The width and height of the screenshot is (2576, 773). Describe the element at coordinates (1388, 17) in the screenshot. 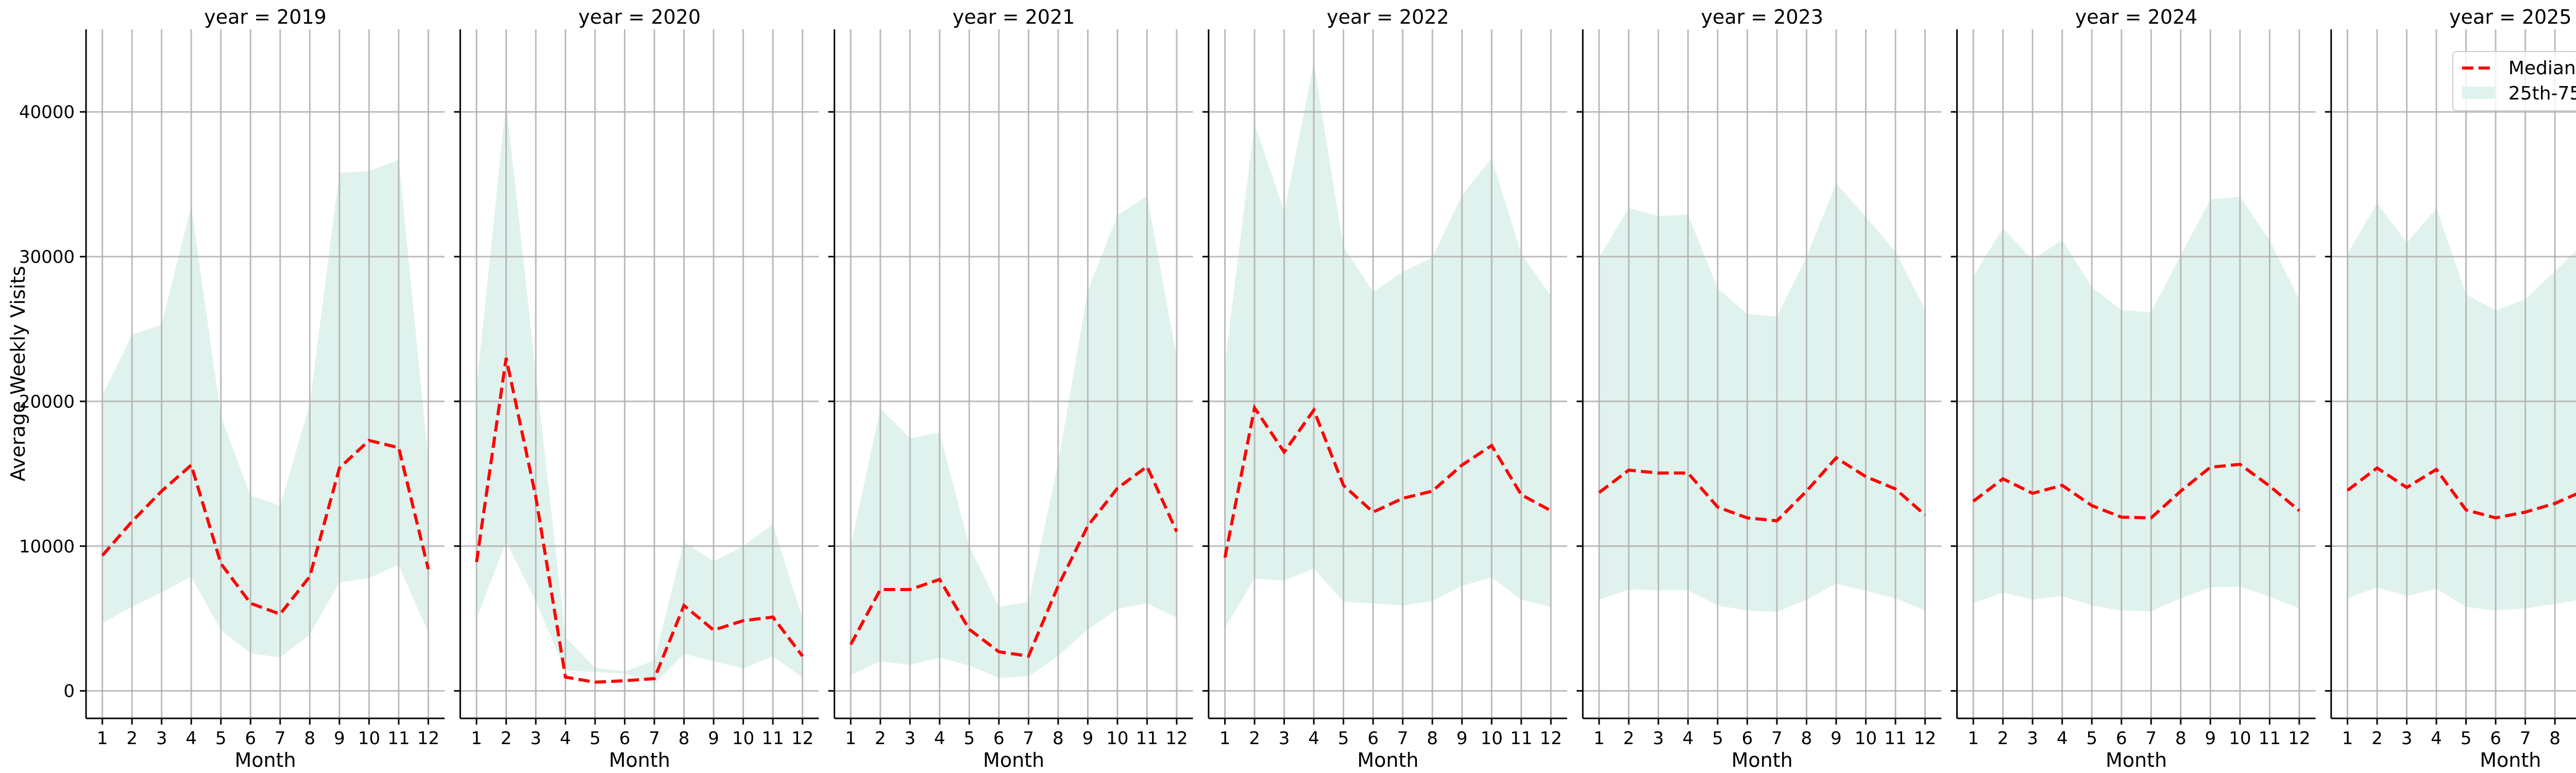

I see `facet-title: year = 2022` at that location.